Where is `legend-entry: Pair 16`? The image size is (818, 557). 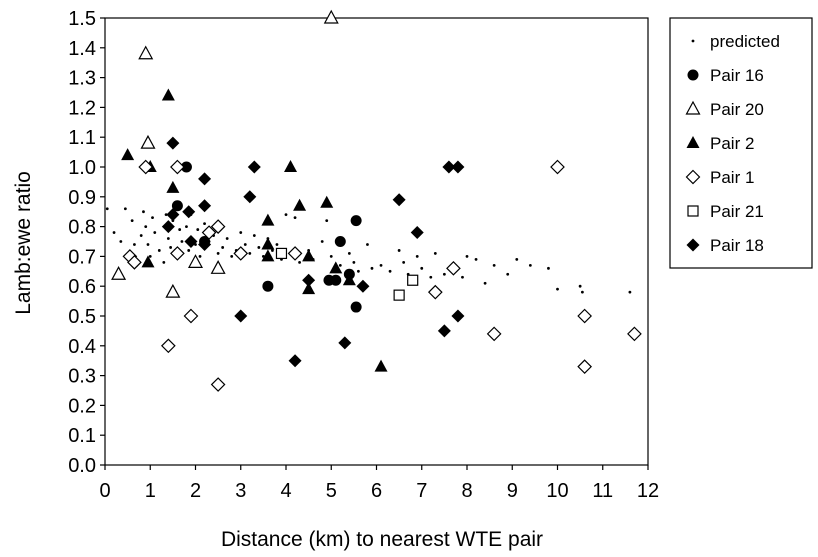
legend-entry: Pair 16 is located at coordinates (725, 75).